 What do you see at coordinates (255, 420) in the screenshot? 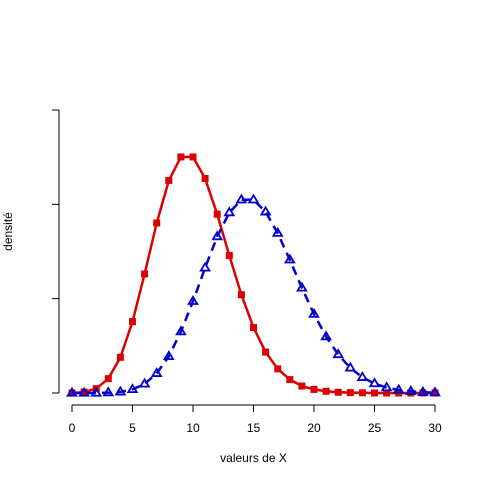
I see `x-ticks: 0 5 10 15 20 25 30` at bounding box center [255, 420].